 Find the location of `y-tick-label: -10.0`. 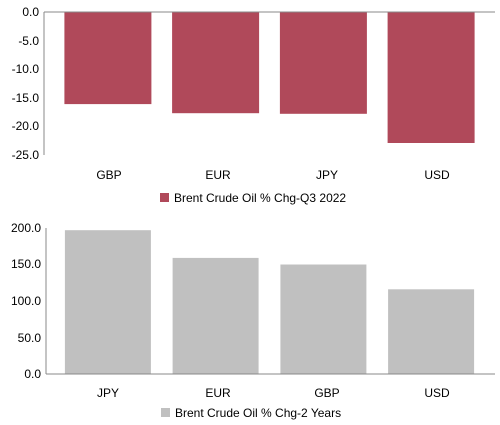

y-tick-label: -10.0 is located at coordinates (26, 69).